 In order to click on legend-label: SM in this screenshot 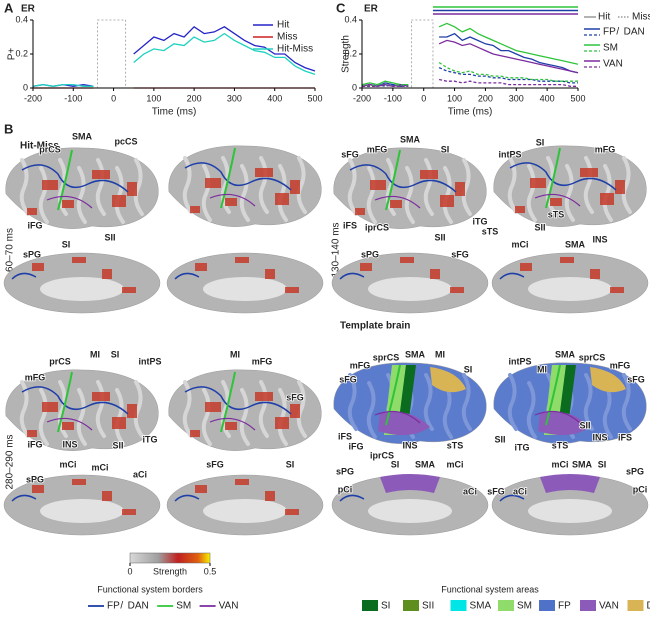, I will do `click(524, 606)`.